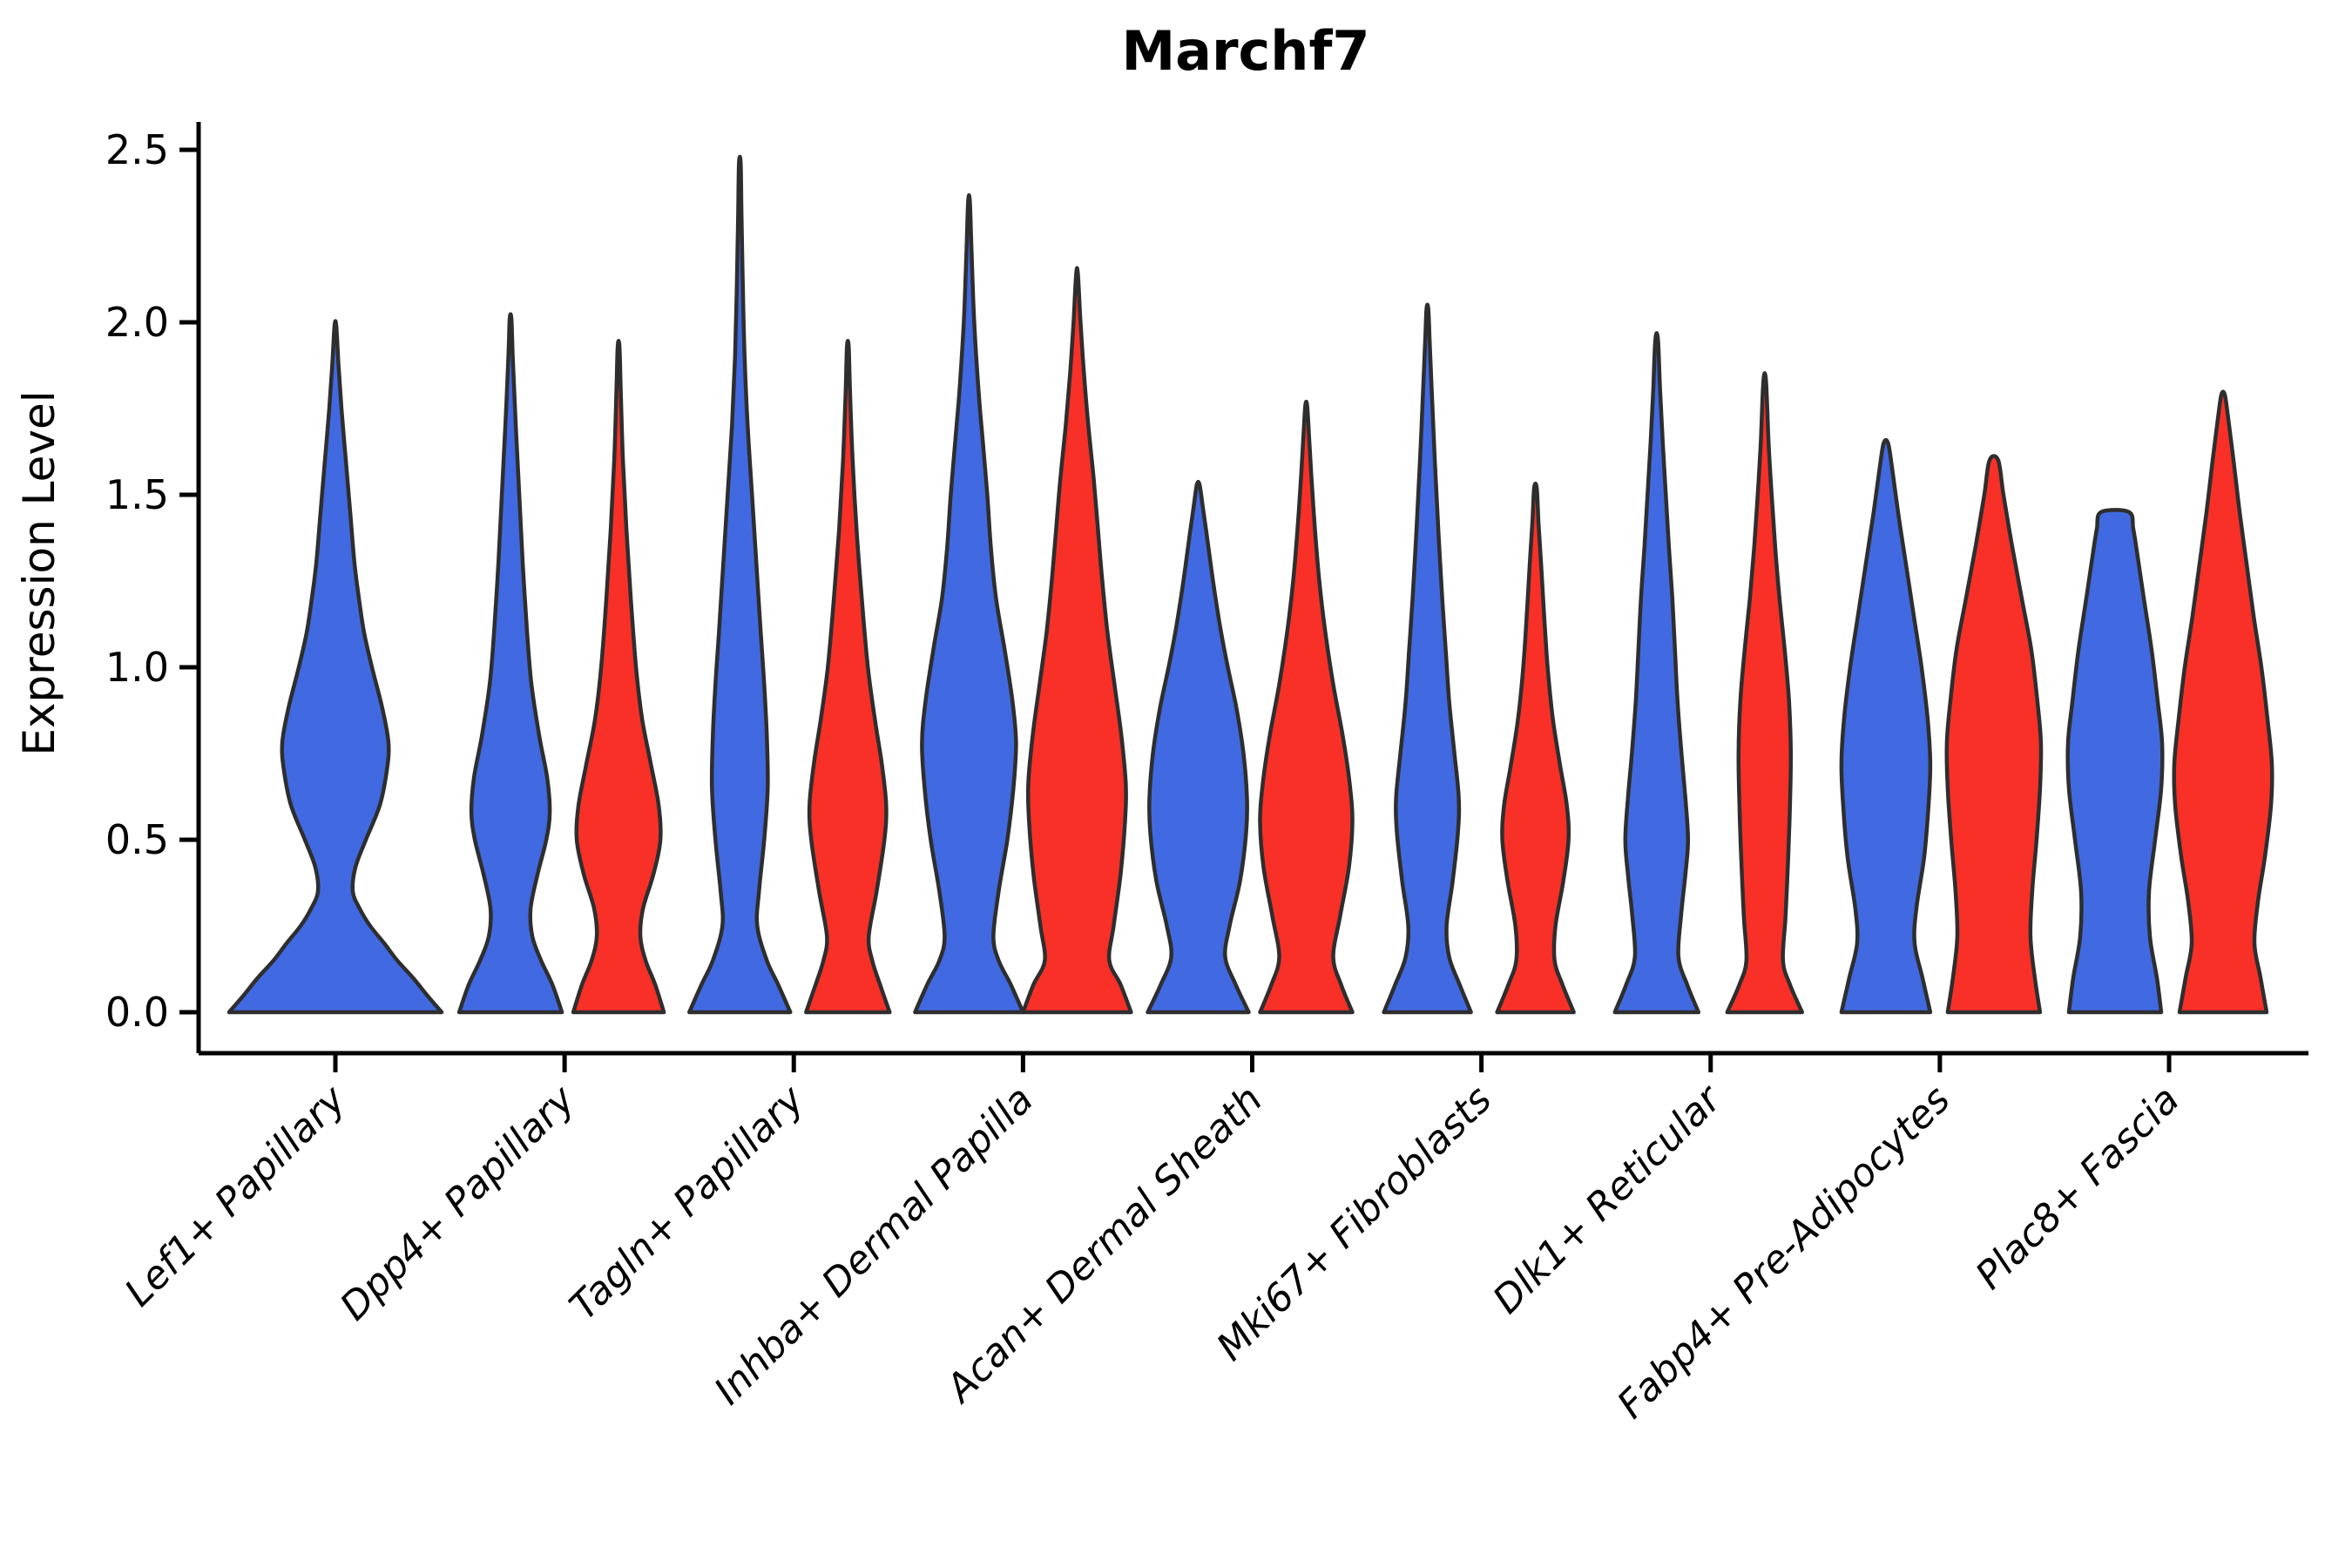 The height and width of the screenshot is (1568, 2352). I want to click on violin-blue-Lef1+, so click(335, 667).